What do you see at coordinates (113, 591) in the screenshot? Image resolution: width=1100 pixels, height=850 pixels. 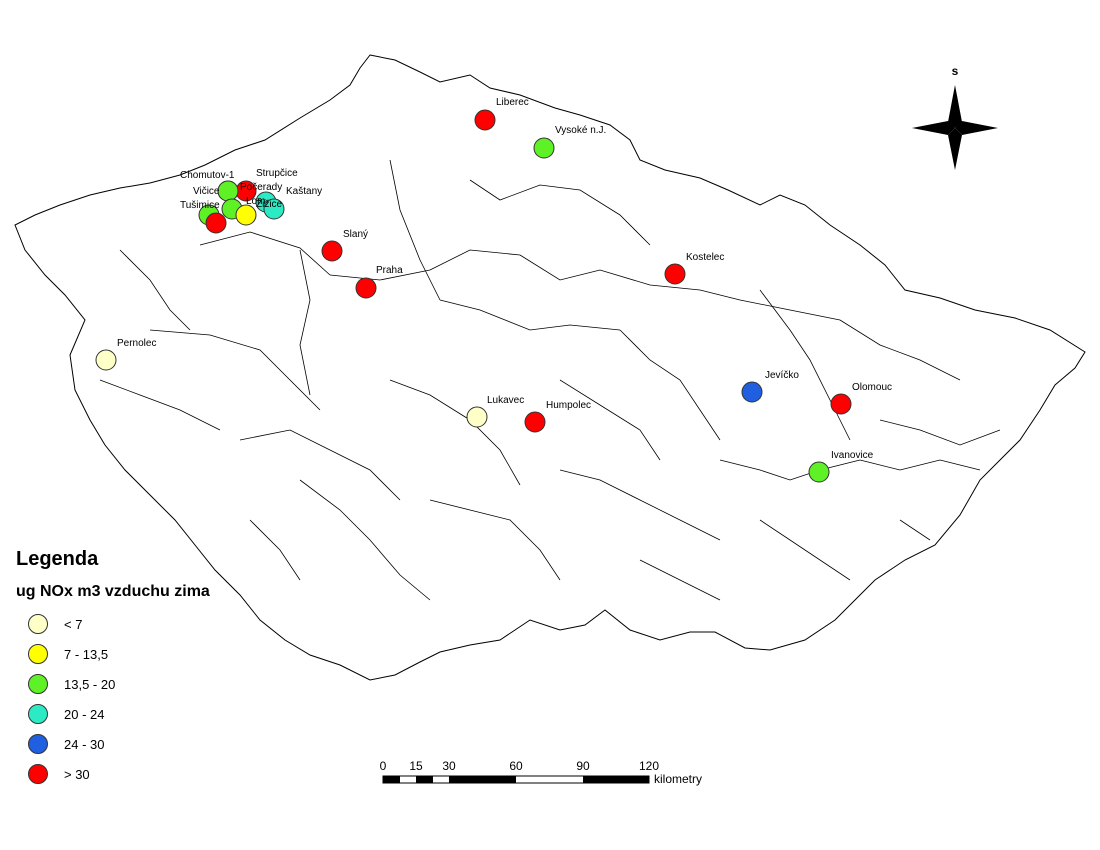 I see `legend-subtitle: ug NOx m3 vzduchu zima` at bounding box center [113, 591].